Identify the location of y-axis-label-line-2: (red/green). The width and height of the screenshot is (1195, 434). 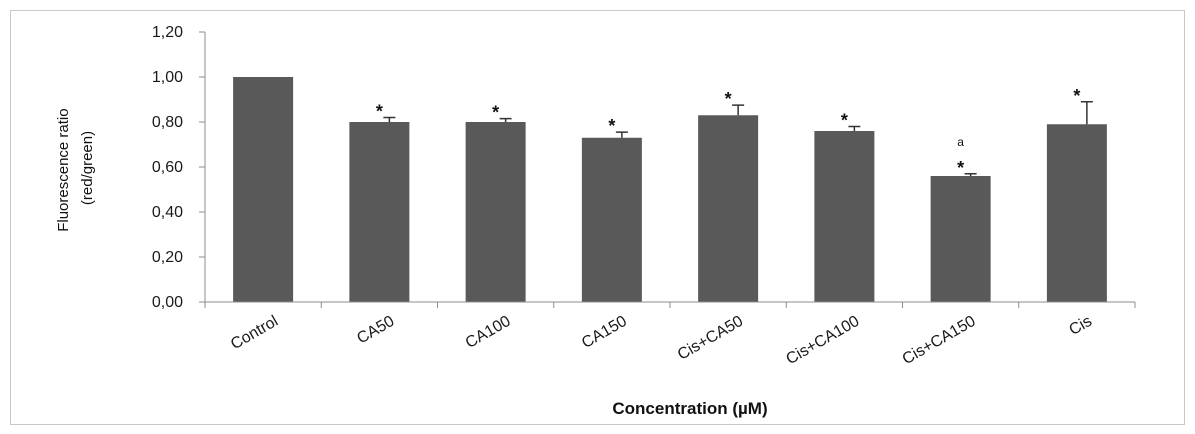
(87, 168).